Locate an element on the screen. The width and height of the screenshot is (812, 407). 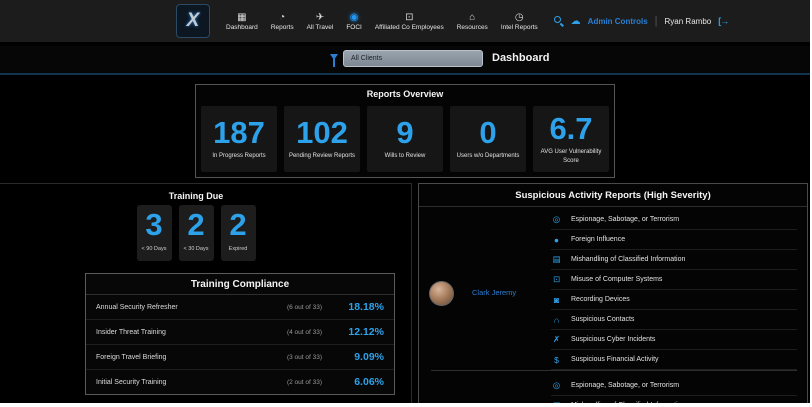
stat-card-pending-review: 102 Pending Review Reports is located at coordinates (322, 139).